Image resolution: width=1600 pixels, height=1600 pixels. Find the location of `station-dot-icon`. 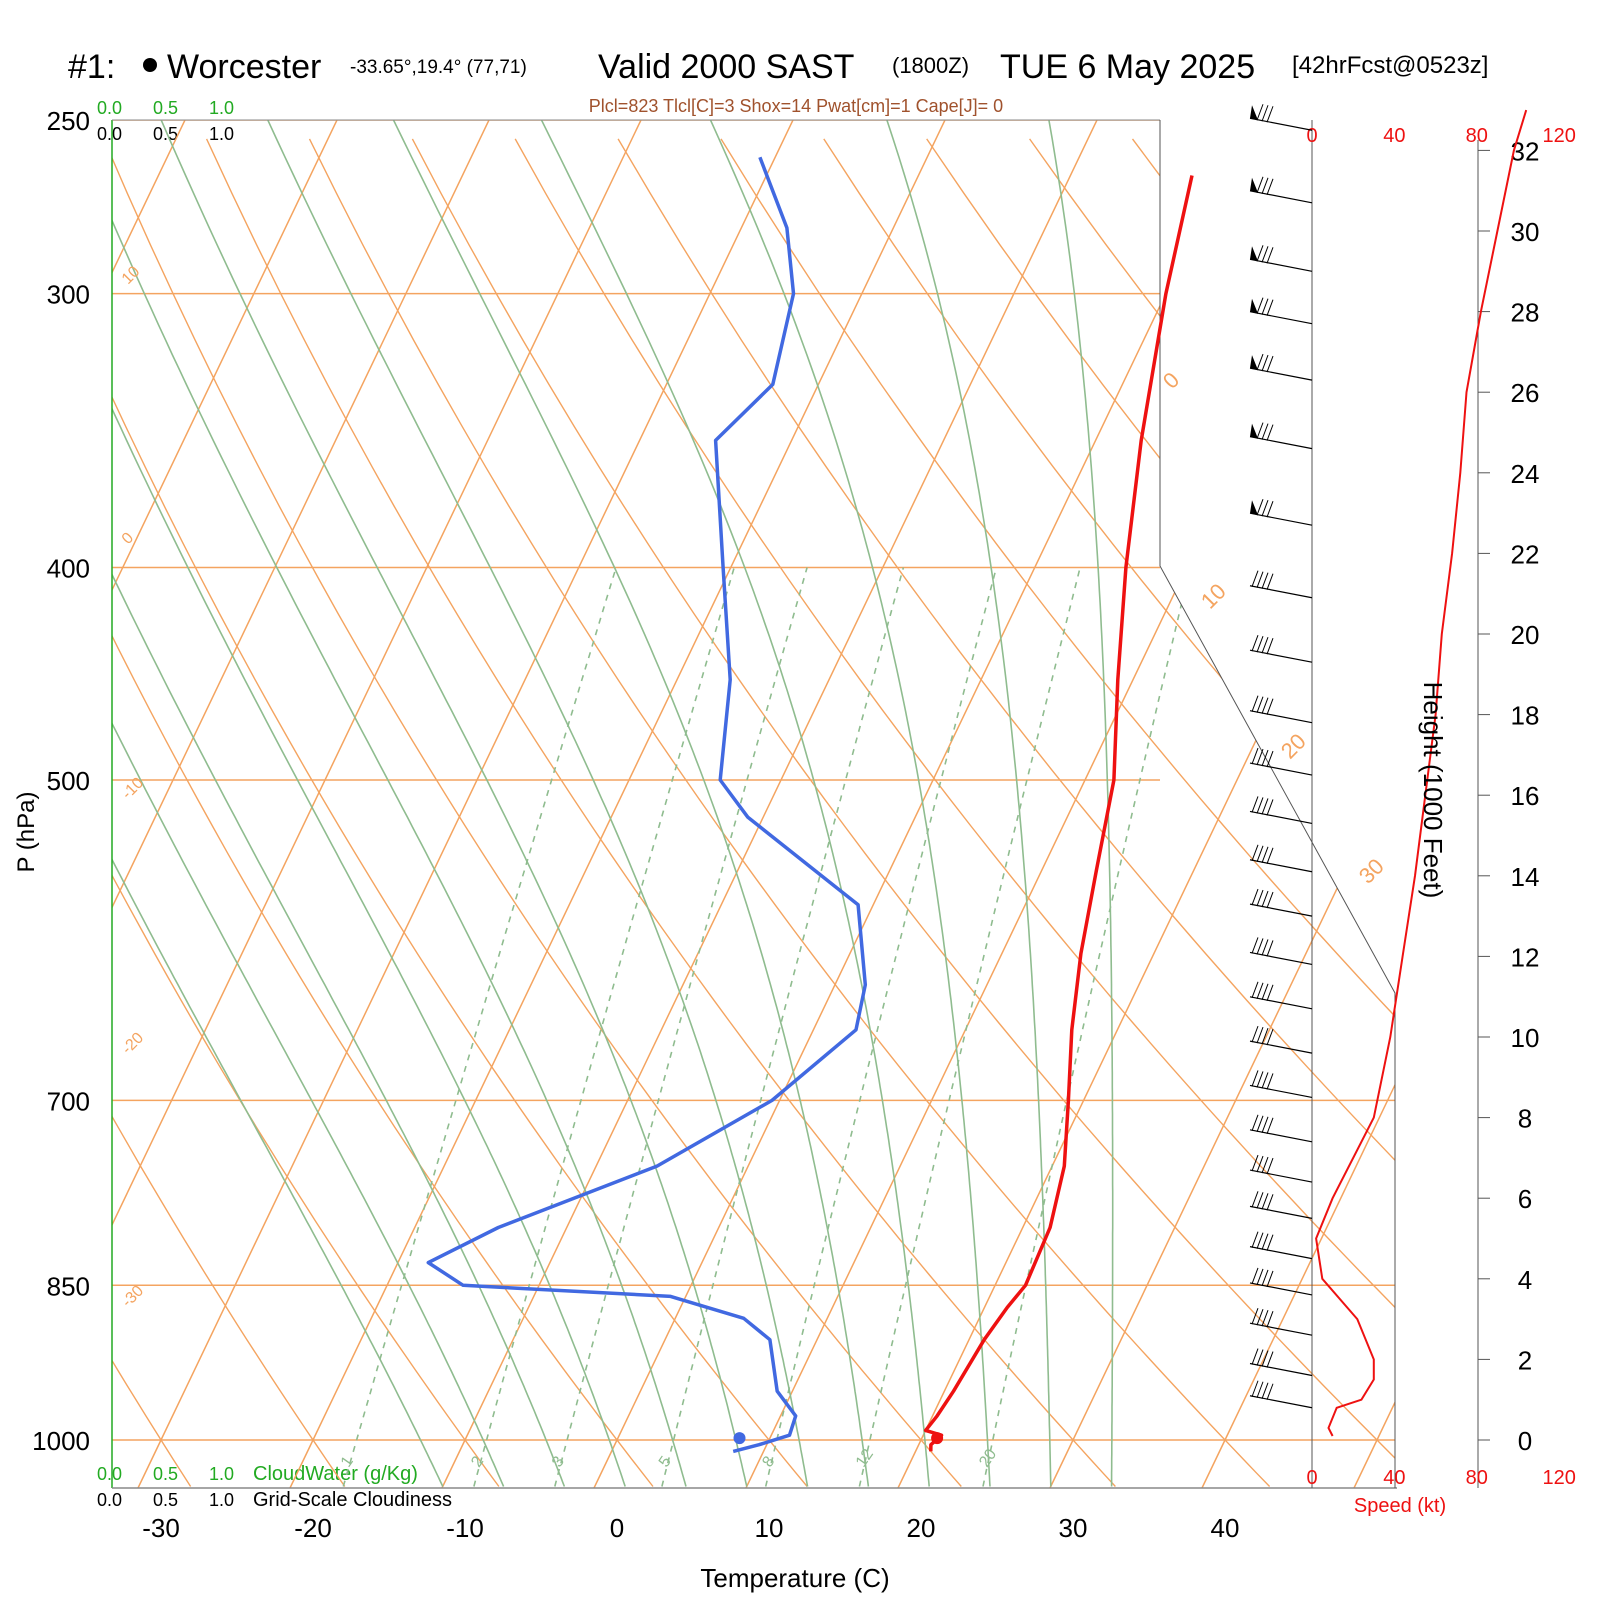

station-dot-icon is located at coordinates (150, 65).